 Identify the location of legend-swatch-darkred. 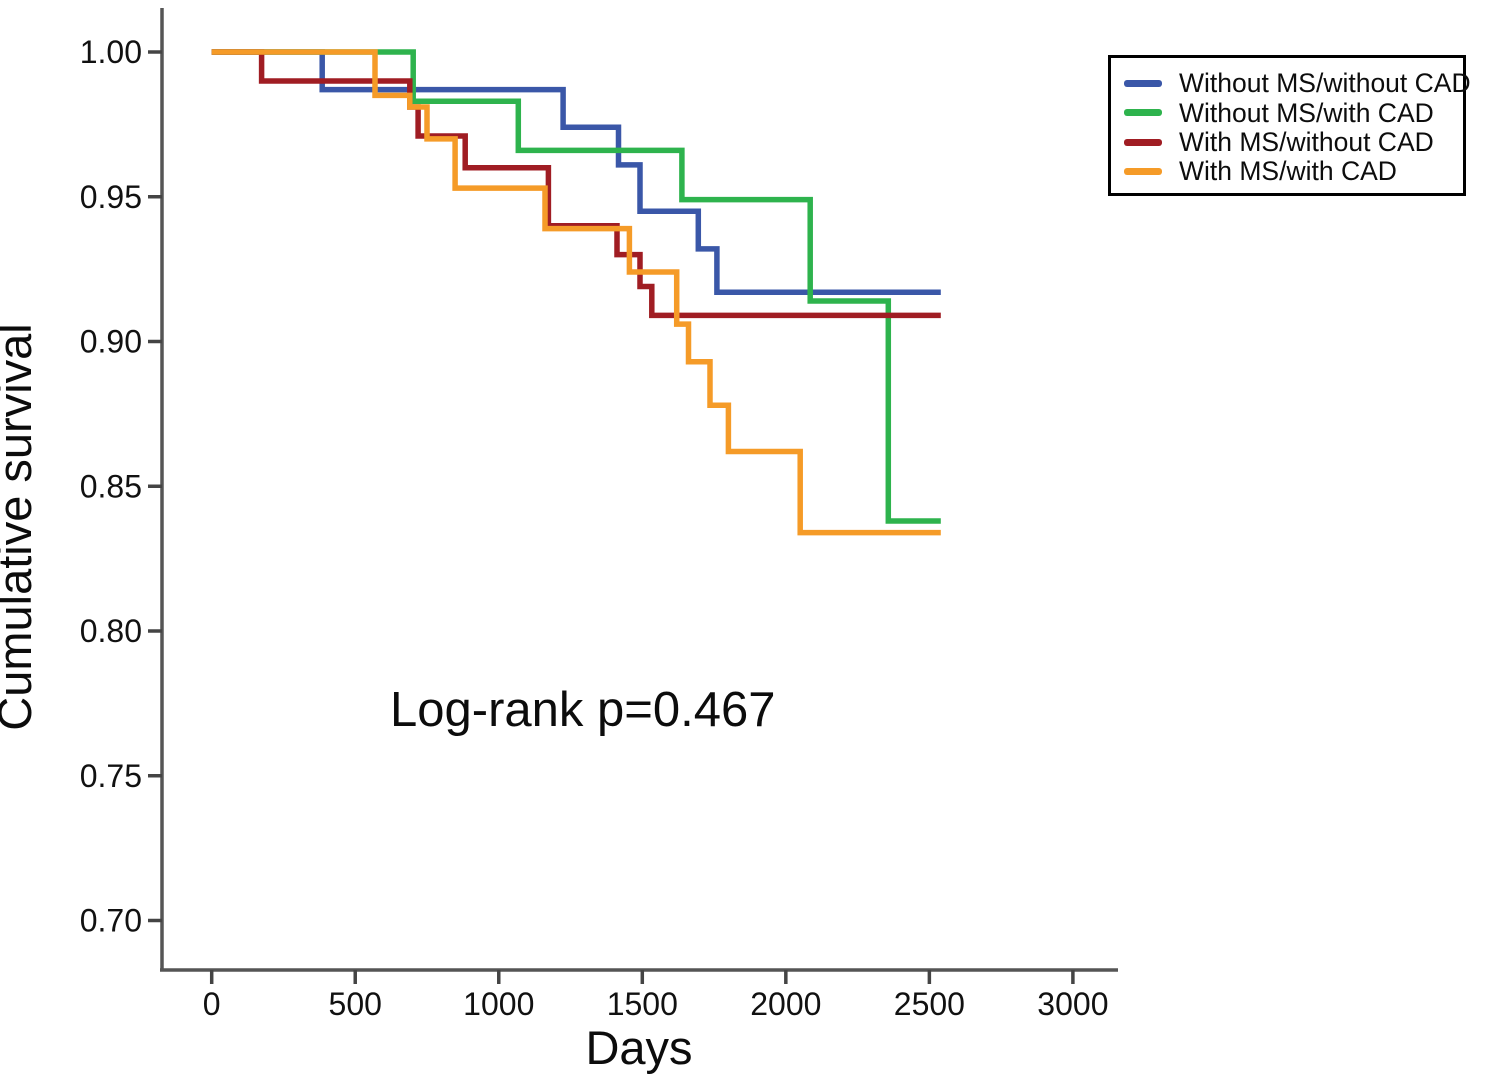
(1143, 142).